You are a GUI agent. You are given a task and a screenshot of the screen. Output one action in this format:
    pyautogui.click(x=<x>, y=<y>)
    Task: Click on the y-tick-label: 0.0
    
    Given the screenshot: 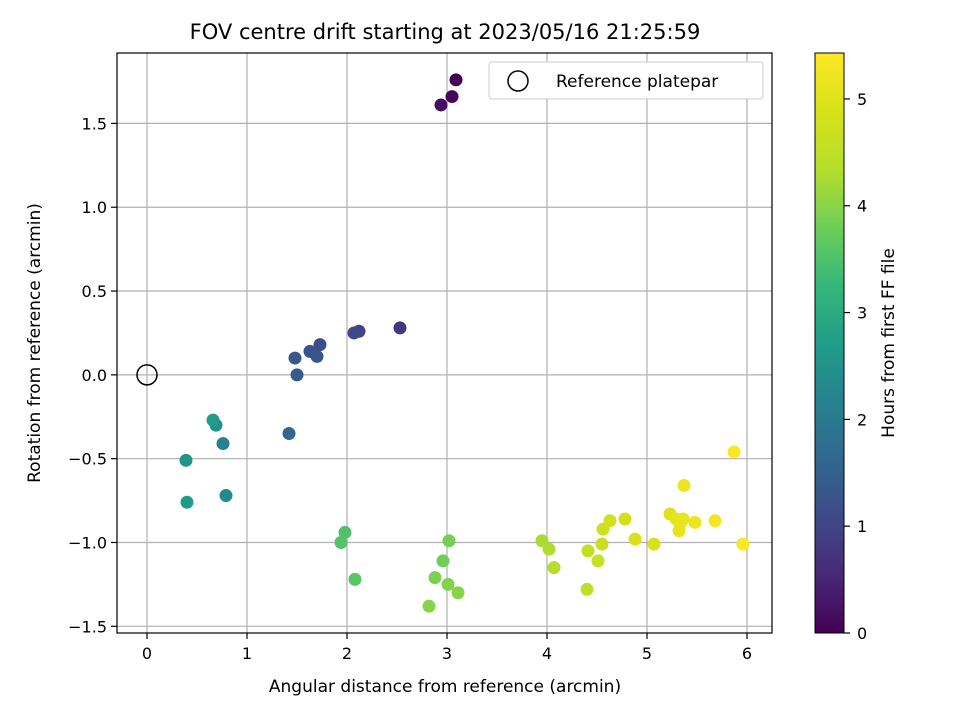 What is the action you would take?
    pyautogui.click(x=94, y=375)
    